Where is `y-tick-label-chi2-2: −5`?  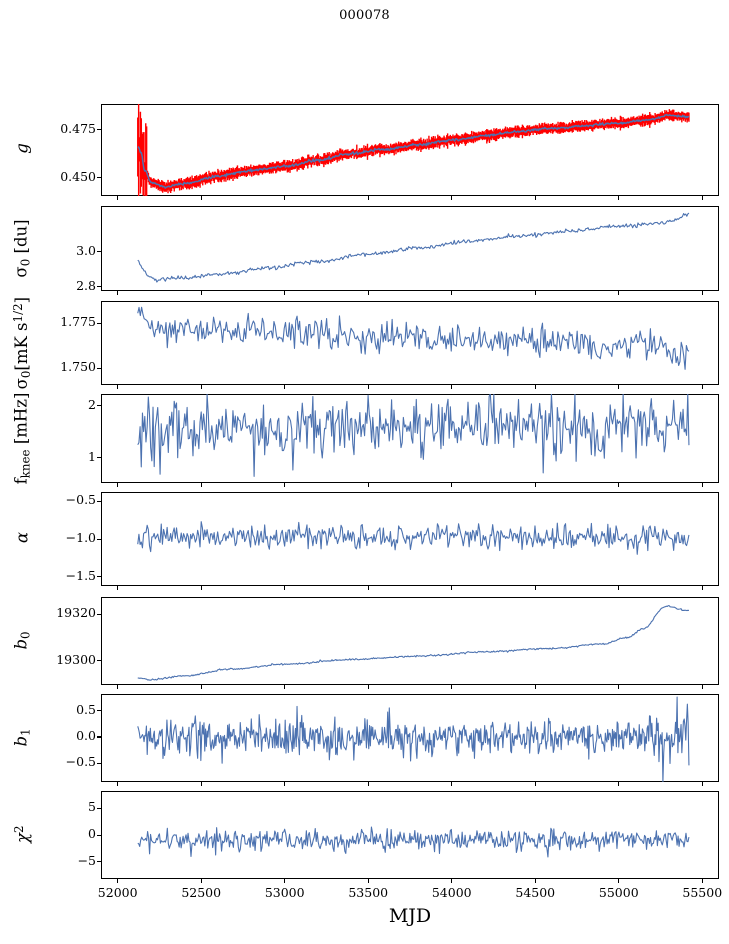
y-tick-label-chi2-2: −5 is located at coordinates (86, 860).